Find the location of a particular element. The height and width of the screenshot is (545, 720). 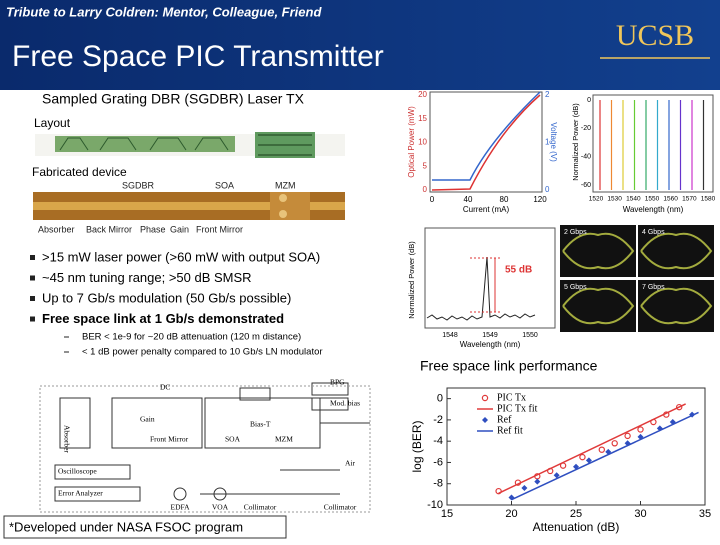

subtitle: Sampled Grating DBR (SGDBR) Laser TX is located at coordinates (173, 99).